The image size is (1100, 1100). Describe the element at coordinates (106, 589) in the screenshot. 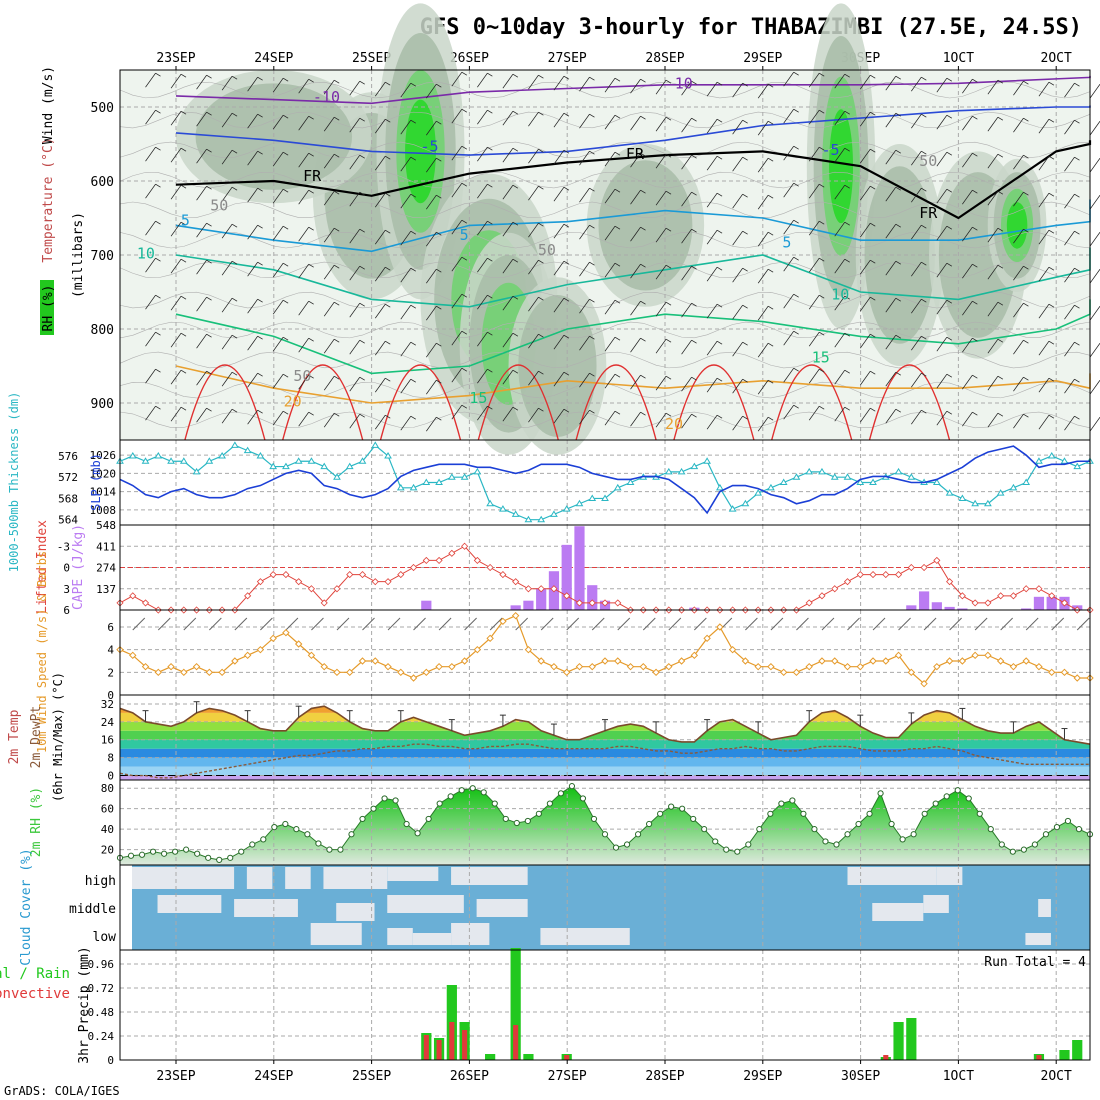

I see `cape-tick: 137` at that location.